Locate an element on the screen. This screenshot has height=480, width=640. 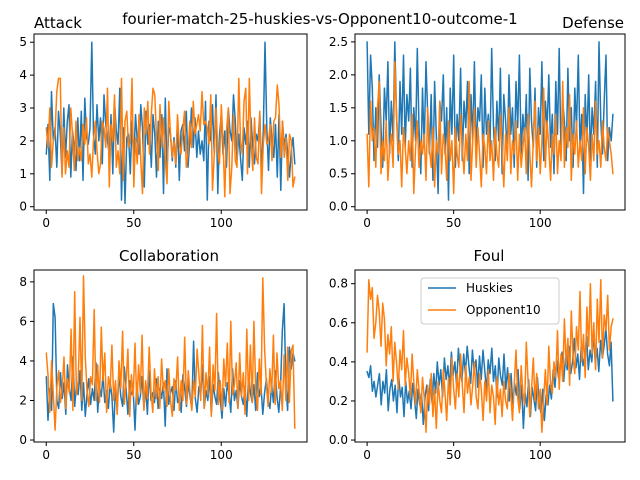
y-tick-label: 2.5 is located at coordinates (338, 42).